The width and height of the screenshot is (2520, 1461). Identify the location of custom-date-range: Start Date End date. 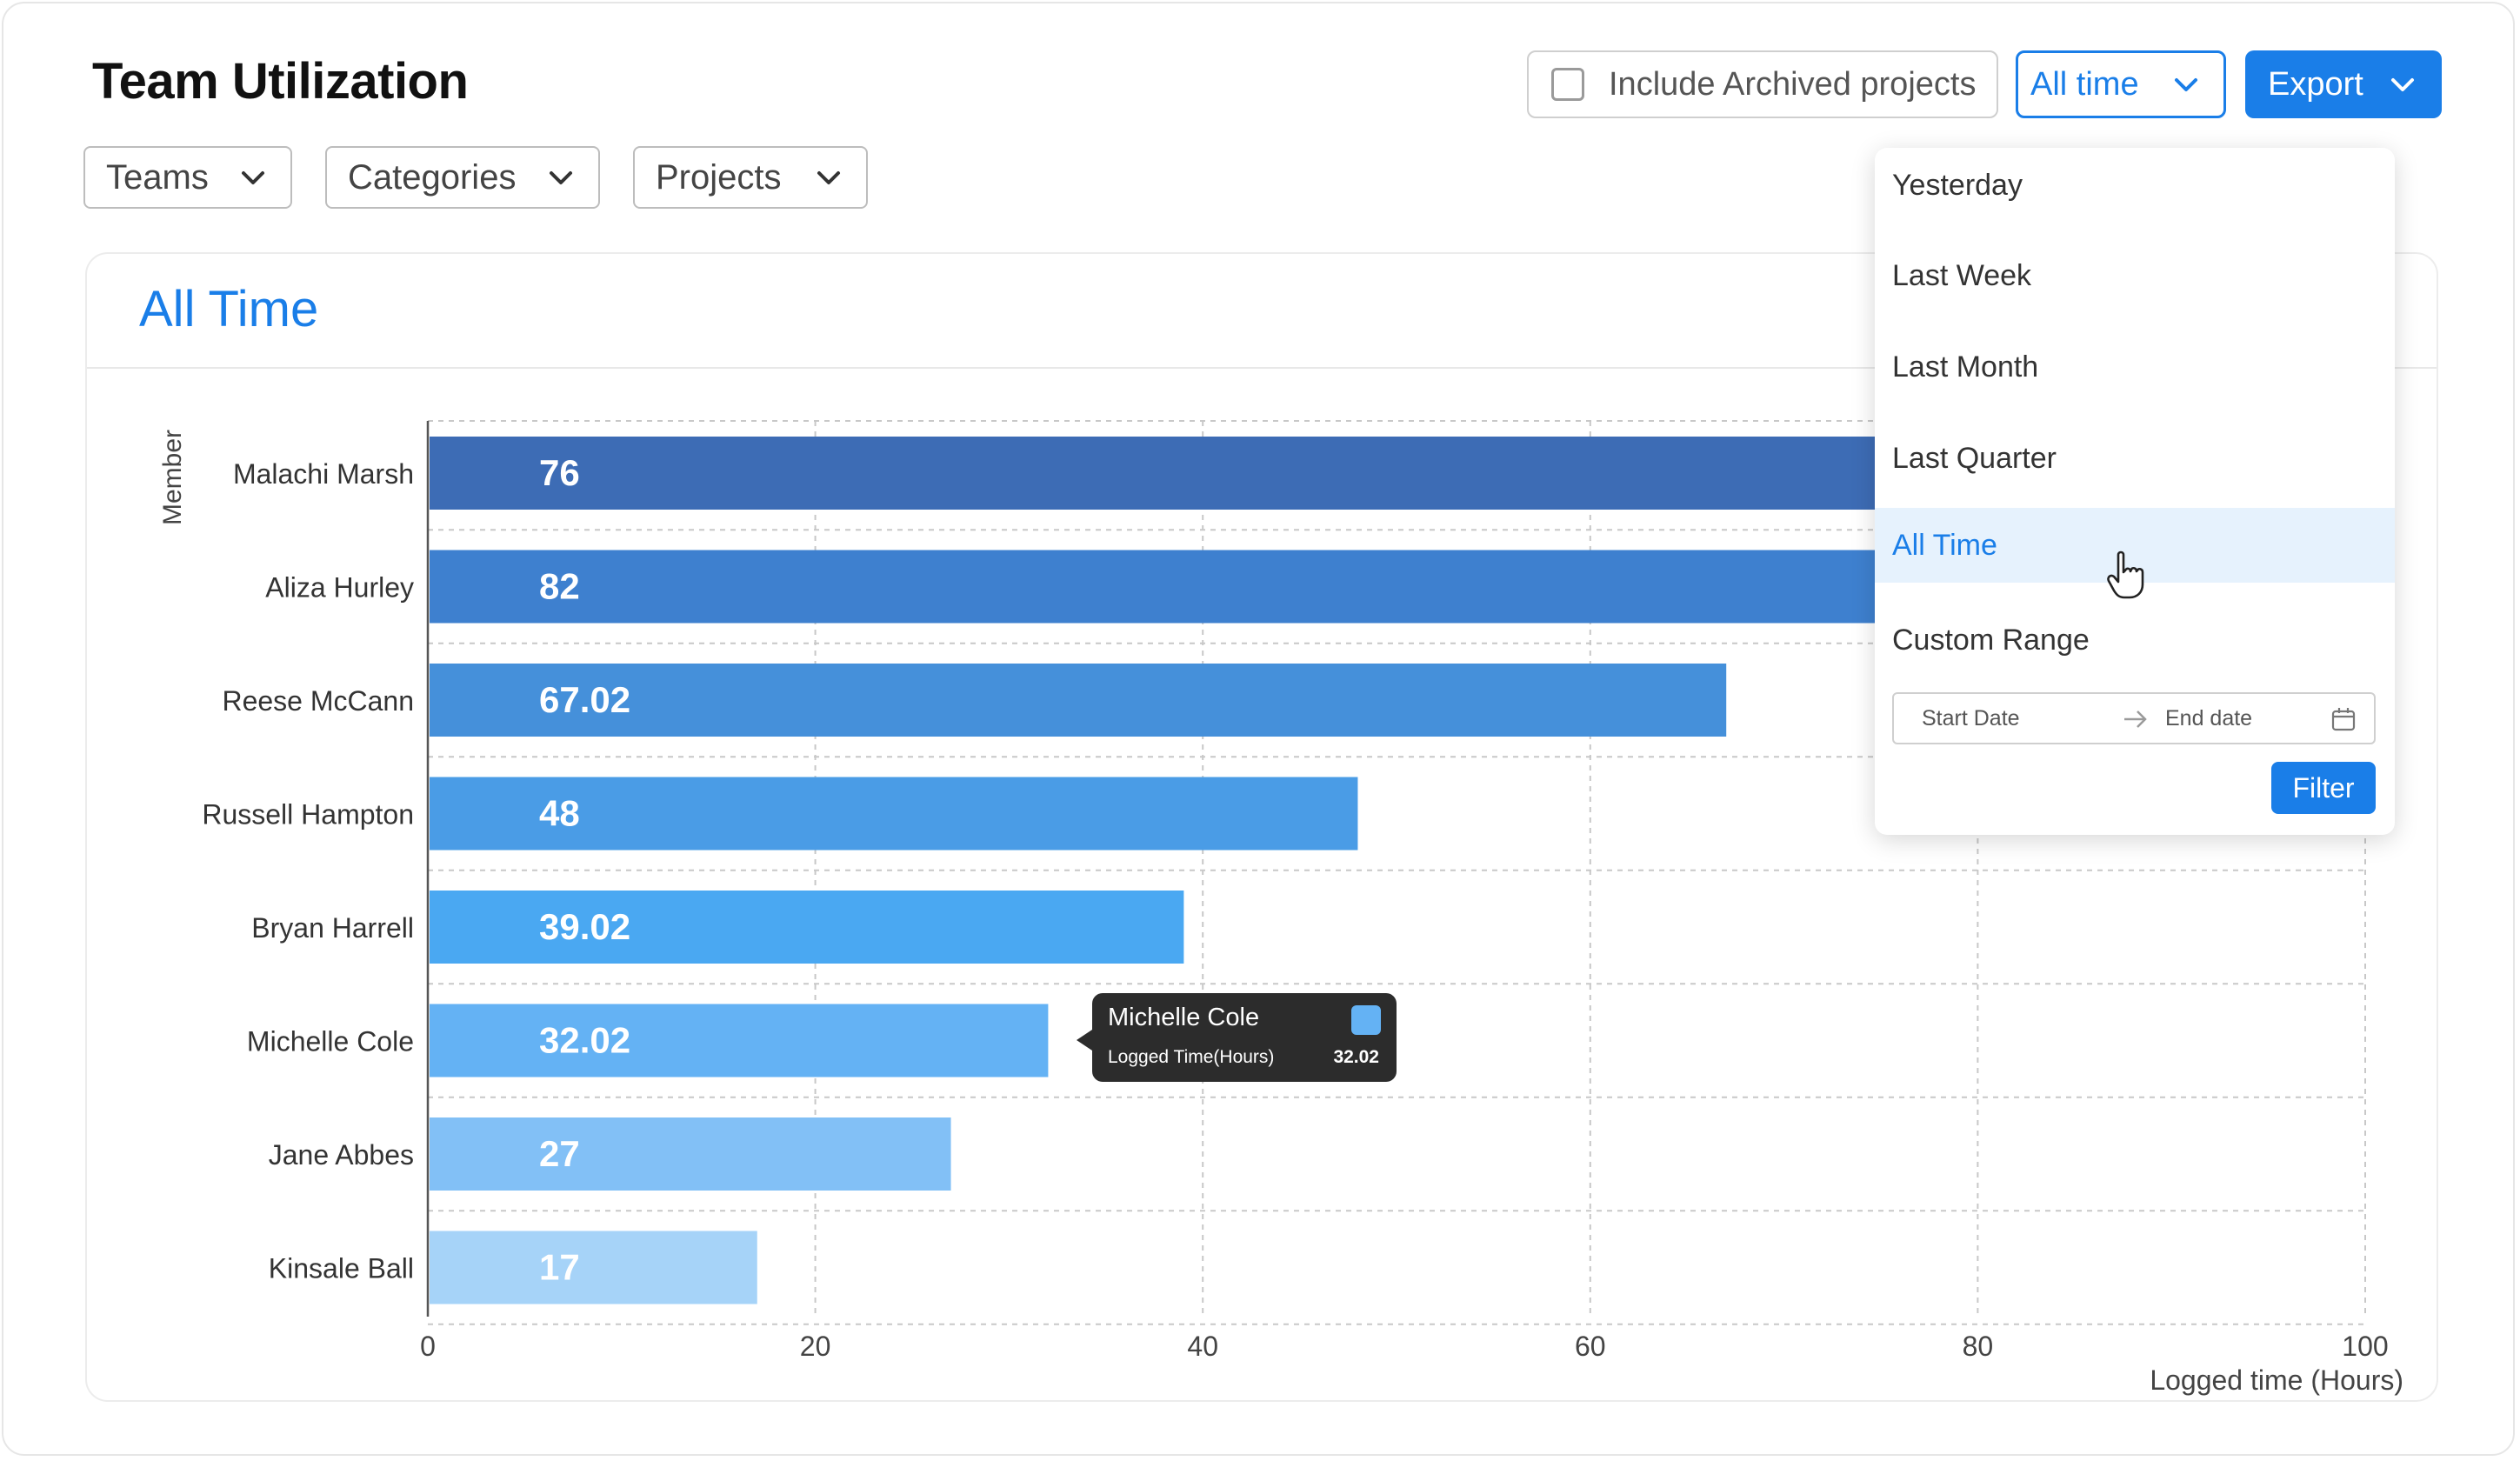
(2134, 718).